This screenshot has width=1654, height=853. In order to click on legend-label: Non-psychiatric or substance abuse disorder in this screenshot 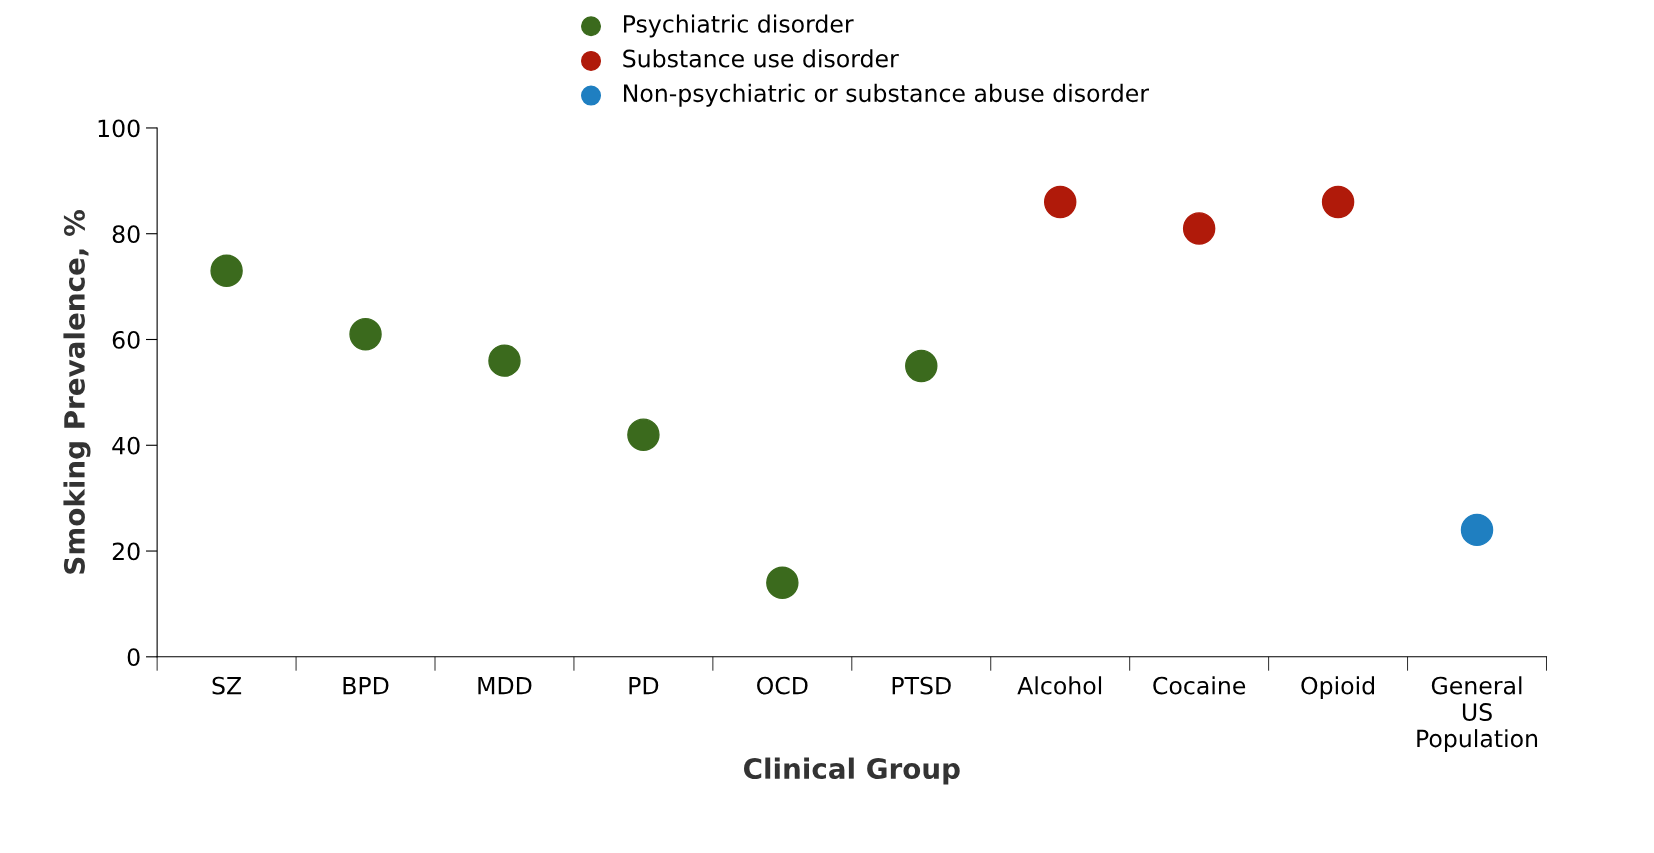, I will do `click(887, 95)`.